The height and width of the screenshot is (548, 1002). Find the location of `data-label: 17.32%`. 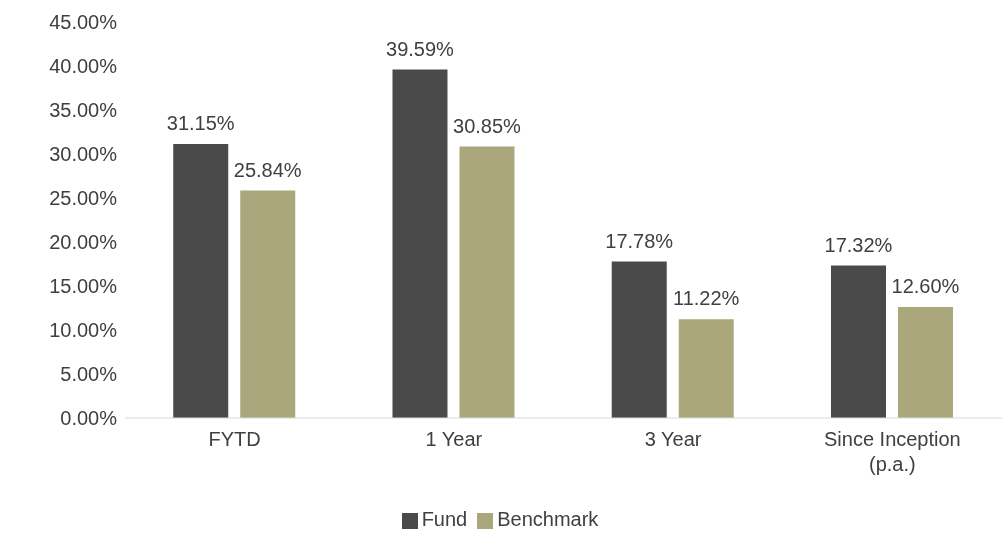

data-label: 17.32% is located at coordinates (858, 244).